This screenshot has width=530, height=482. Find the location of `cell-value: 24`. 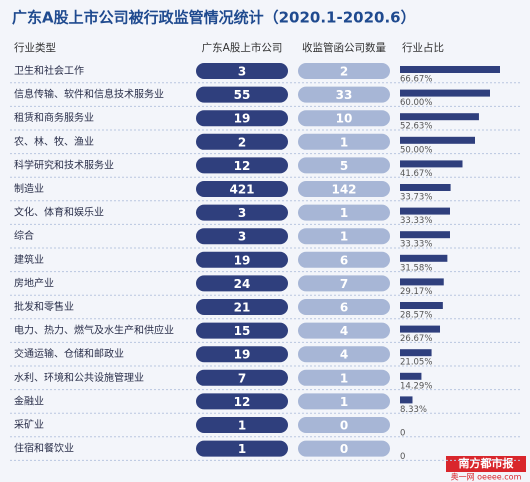

cell-value: 24 is located at coordinates (242, 284).